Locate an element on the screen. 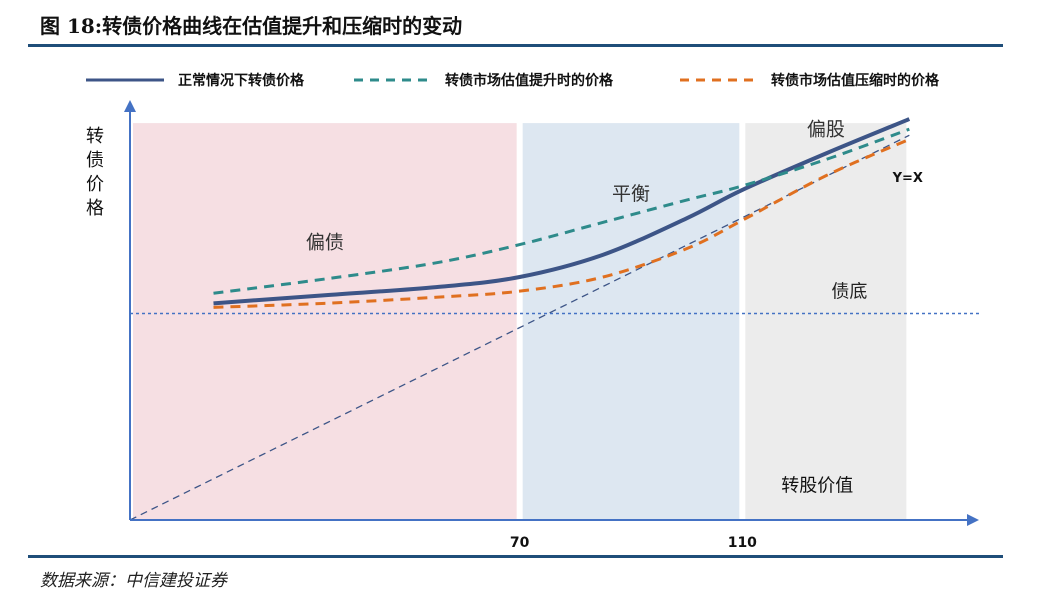  page-title: 图 18:转债价格曲线在估值提升和压缩时的变动 is located at coordinates (251, 26).